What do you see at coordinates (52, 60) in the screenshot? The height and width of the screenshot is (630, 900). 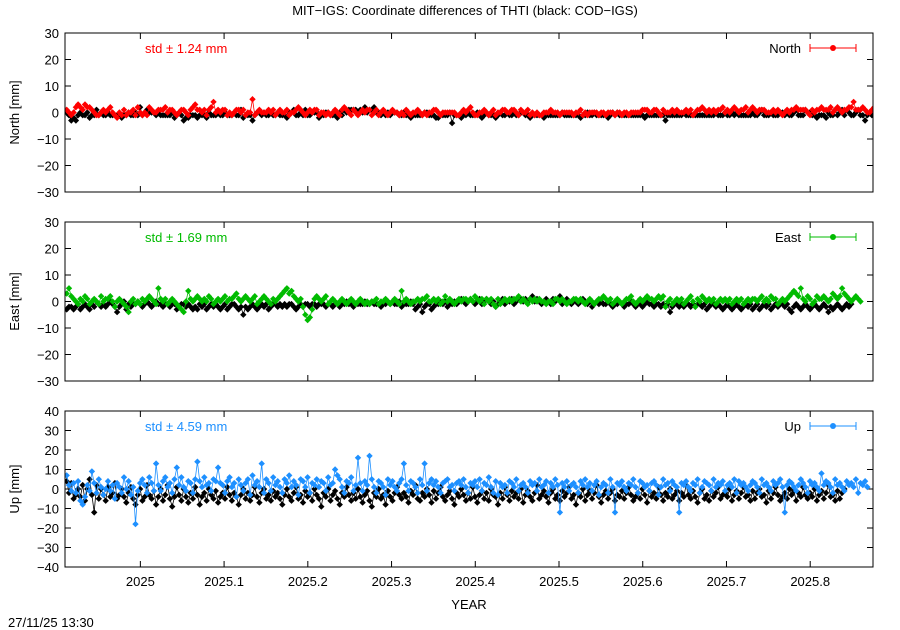 I see `y-tick-label: 20` at bounding box center [52, 60].